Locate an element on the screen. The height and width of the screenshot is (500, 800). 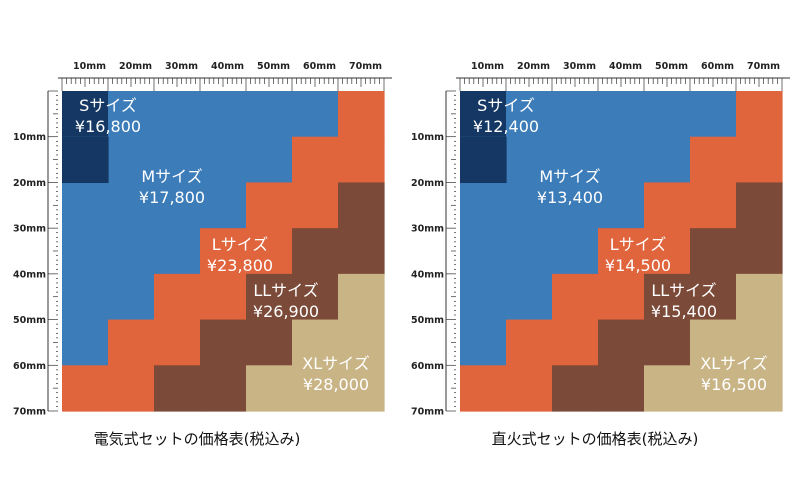
xl-size-label: XLサイズ ¥28,000 is located at coordinates (336, 374).